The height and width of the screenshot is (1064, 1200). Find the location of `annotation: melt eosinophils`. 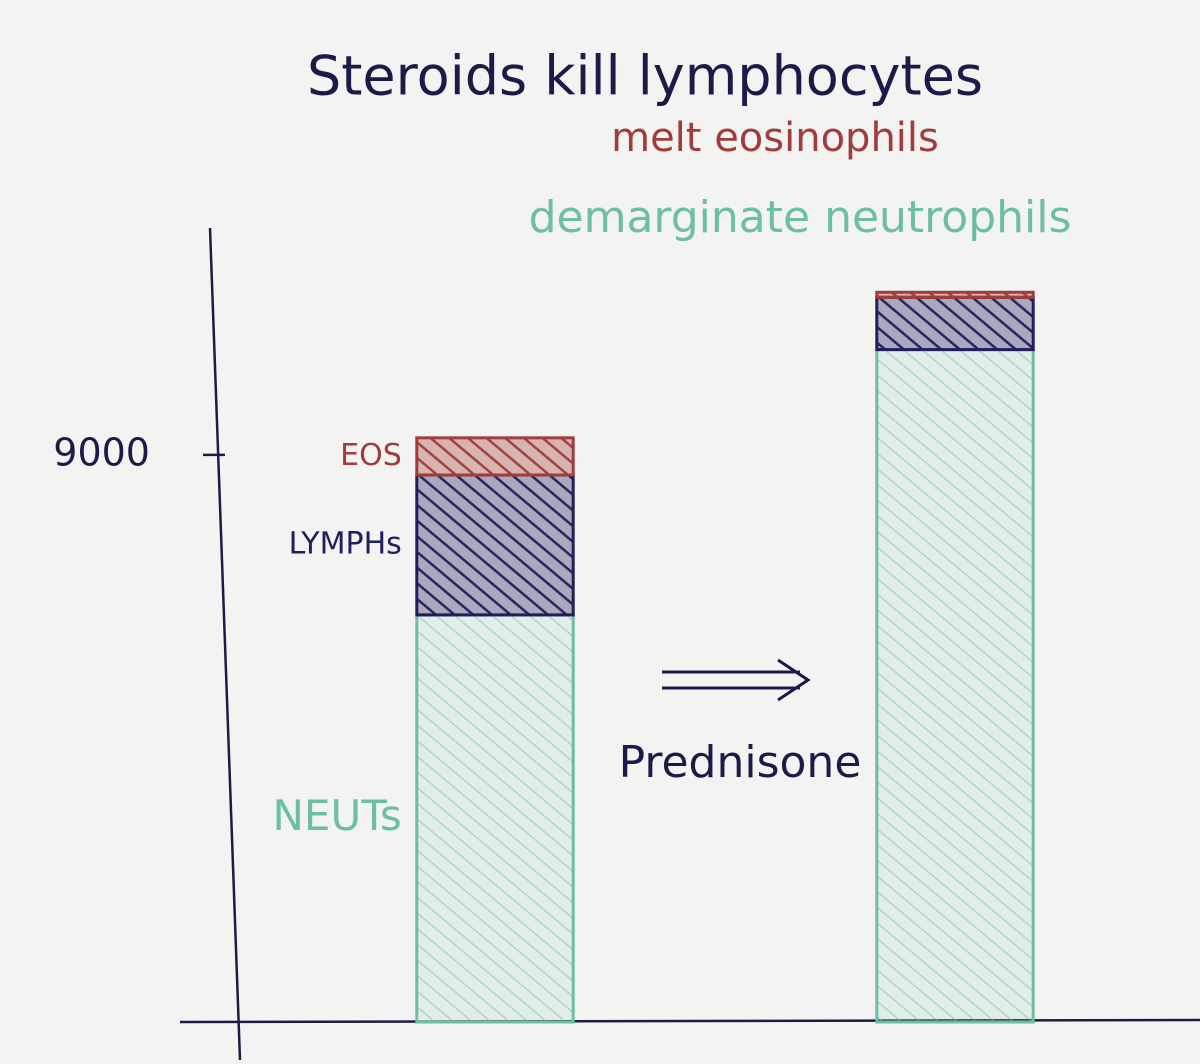

annotation: melt eosinophils is located at coordinates (775, 138).